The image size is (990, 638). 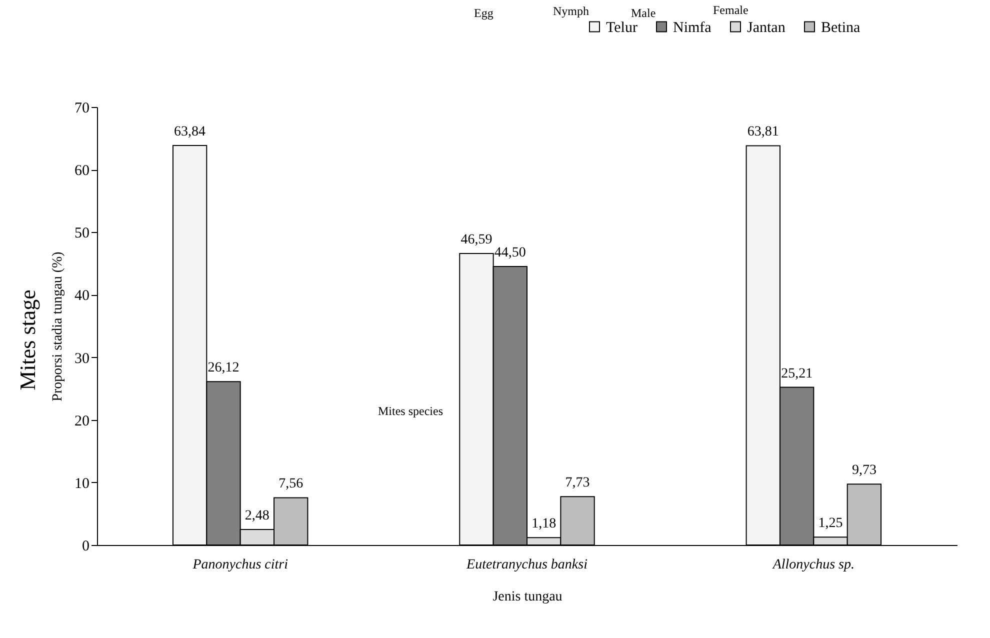 What do you see at coordinates (813, 565) in the screenshot?
I see `x-tick-label: Allonychus sp.` at bounding box center [813, 565].